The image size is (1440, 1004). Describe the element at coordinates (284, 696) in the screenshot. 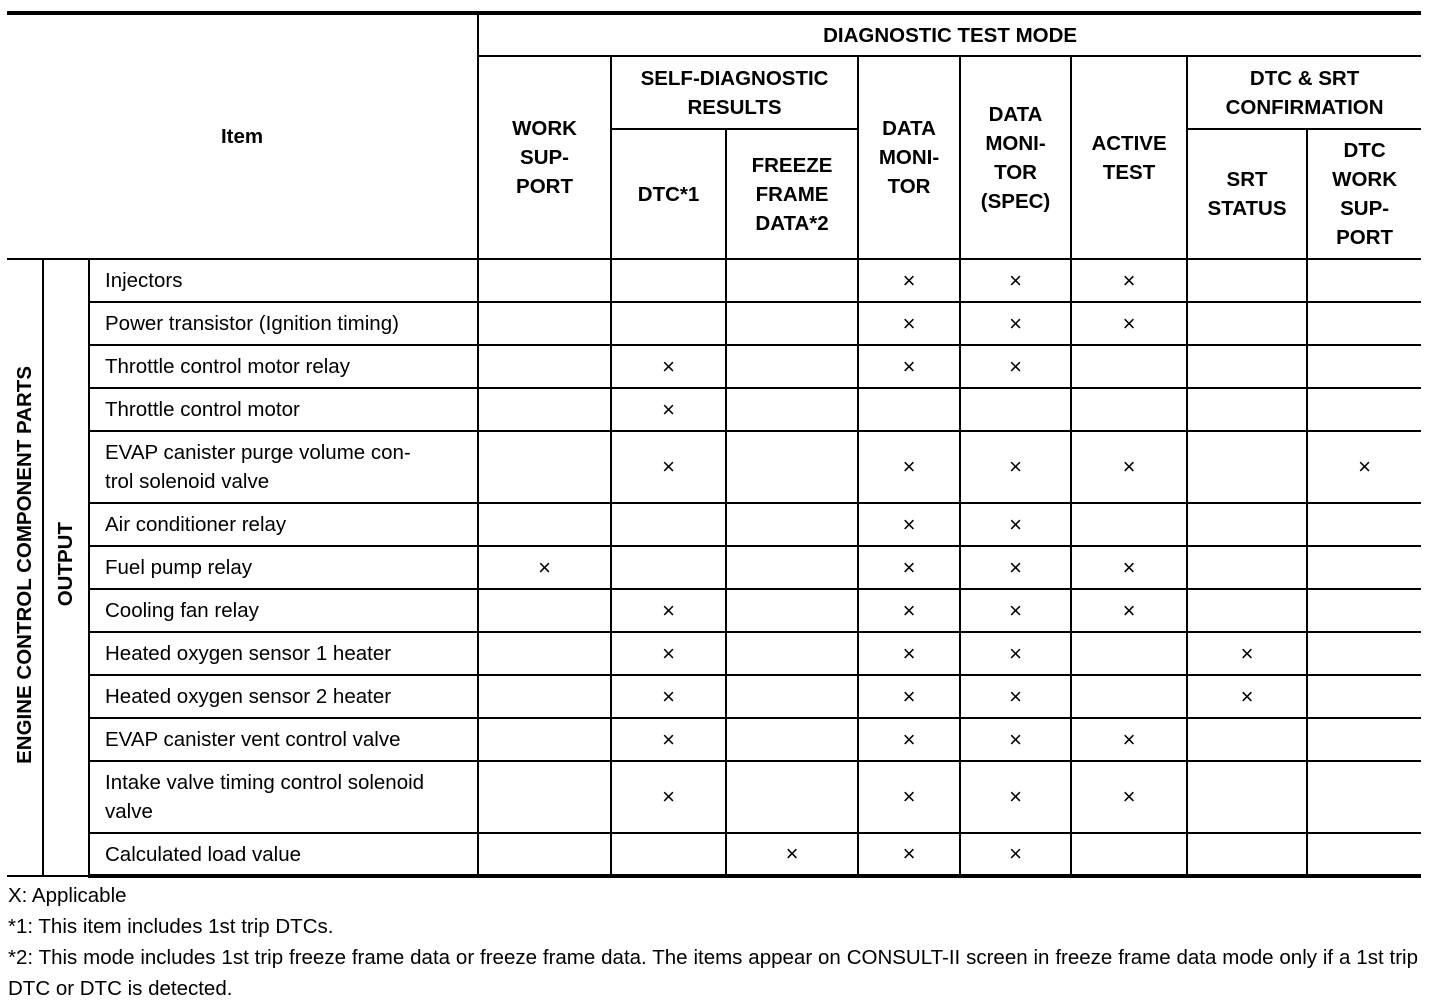

I see `item-name: Heated oxygen sensor 2 heater` at that location.